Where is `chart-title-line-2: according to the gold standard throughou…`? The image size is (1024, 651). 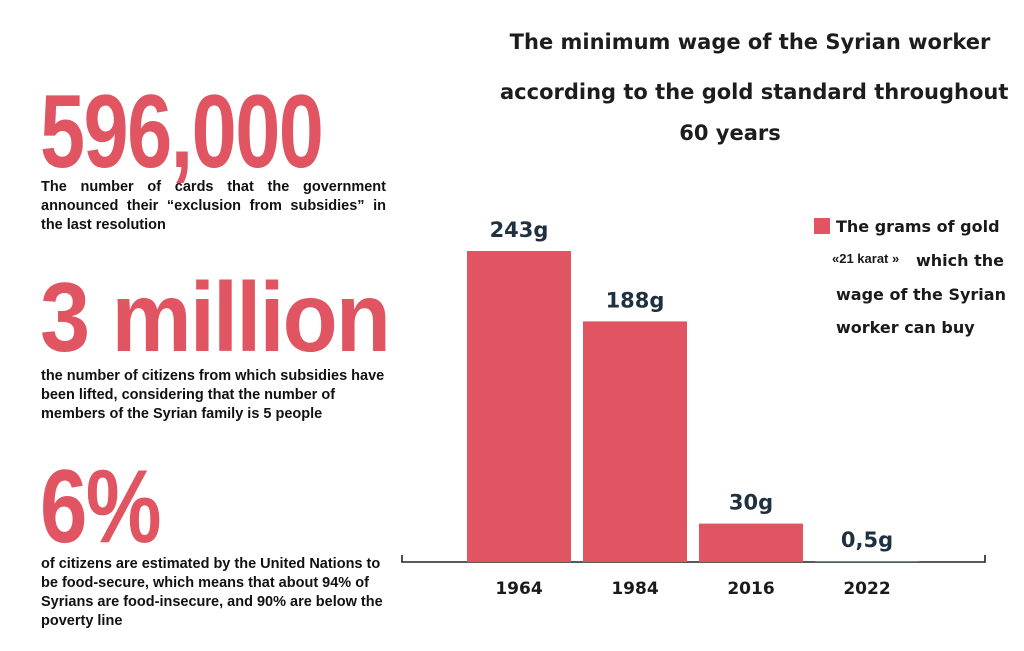 chart-title-line-2: according to the gold standard throughou… is located at coordinates (754, 92).